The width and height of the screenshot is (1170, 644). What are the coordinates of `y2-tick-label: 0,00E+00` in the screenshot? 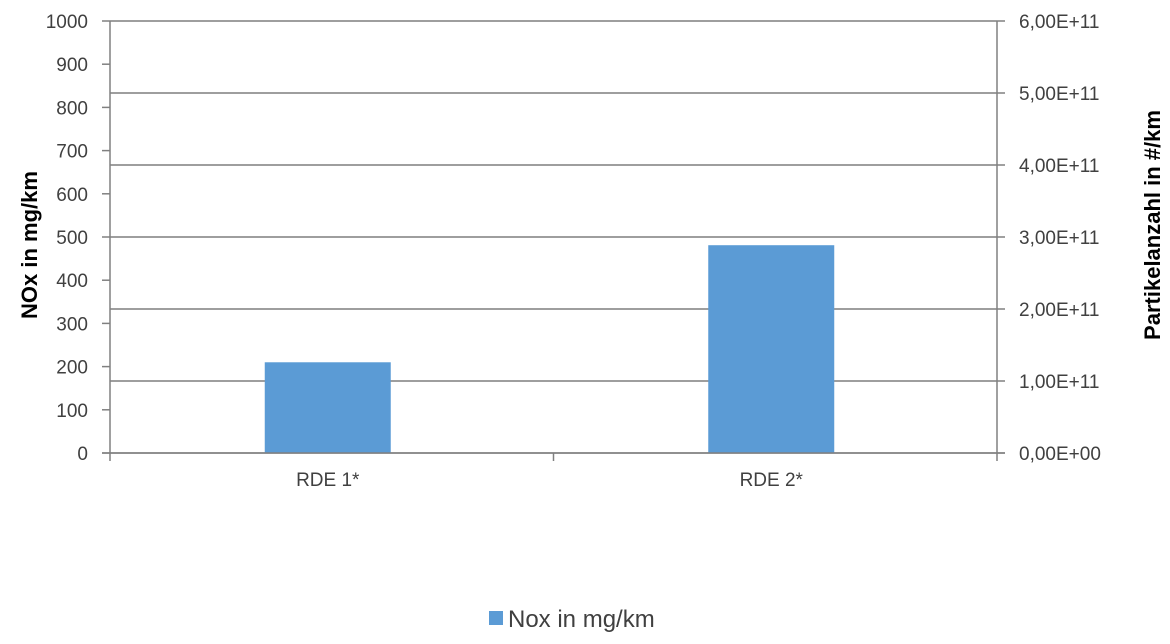 It's located at (1060, 454).